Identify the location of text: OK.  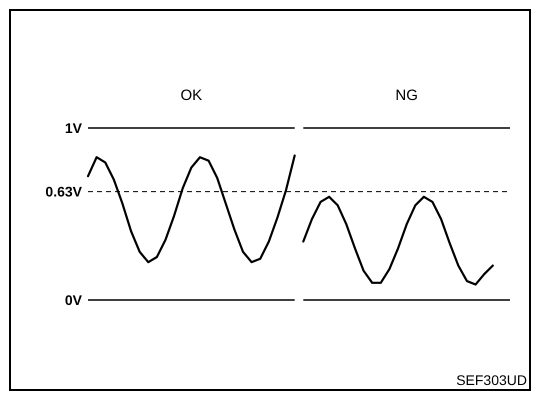
(191, 95).